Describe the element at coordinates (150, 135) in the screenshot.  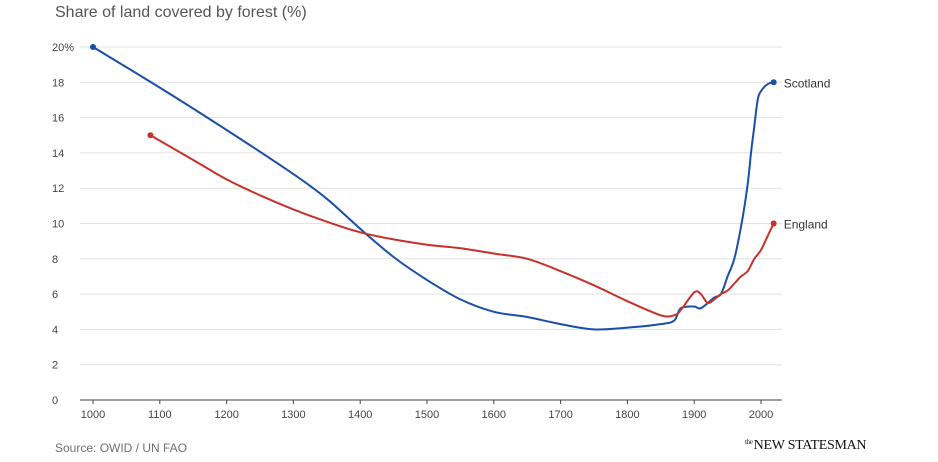
I see `england-start-point` at that location.